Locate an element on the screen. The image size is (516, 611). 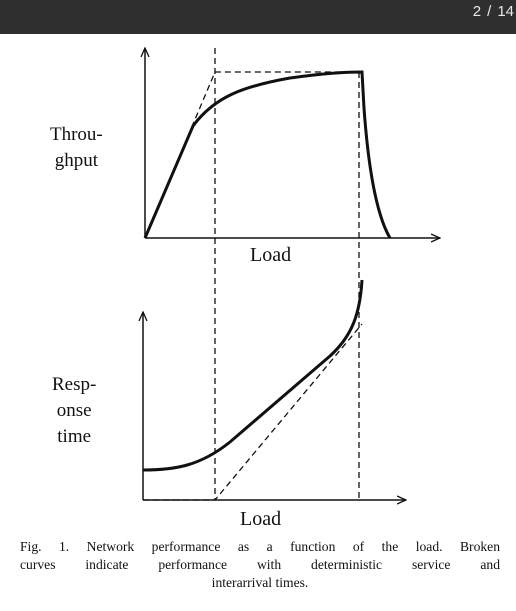
top-deterministic-curve is located at coordinates (251, 155).